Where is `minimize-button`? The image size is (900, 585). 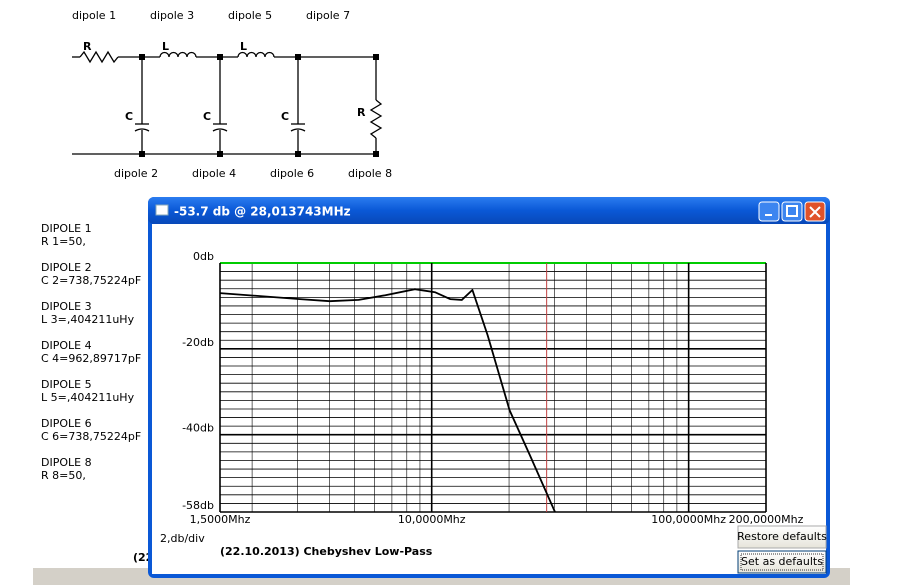
minimize-button is located at coordinates (769, 211).